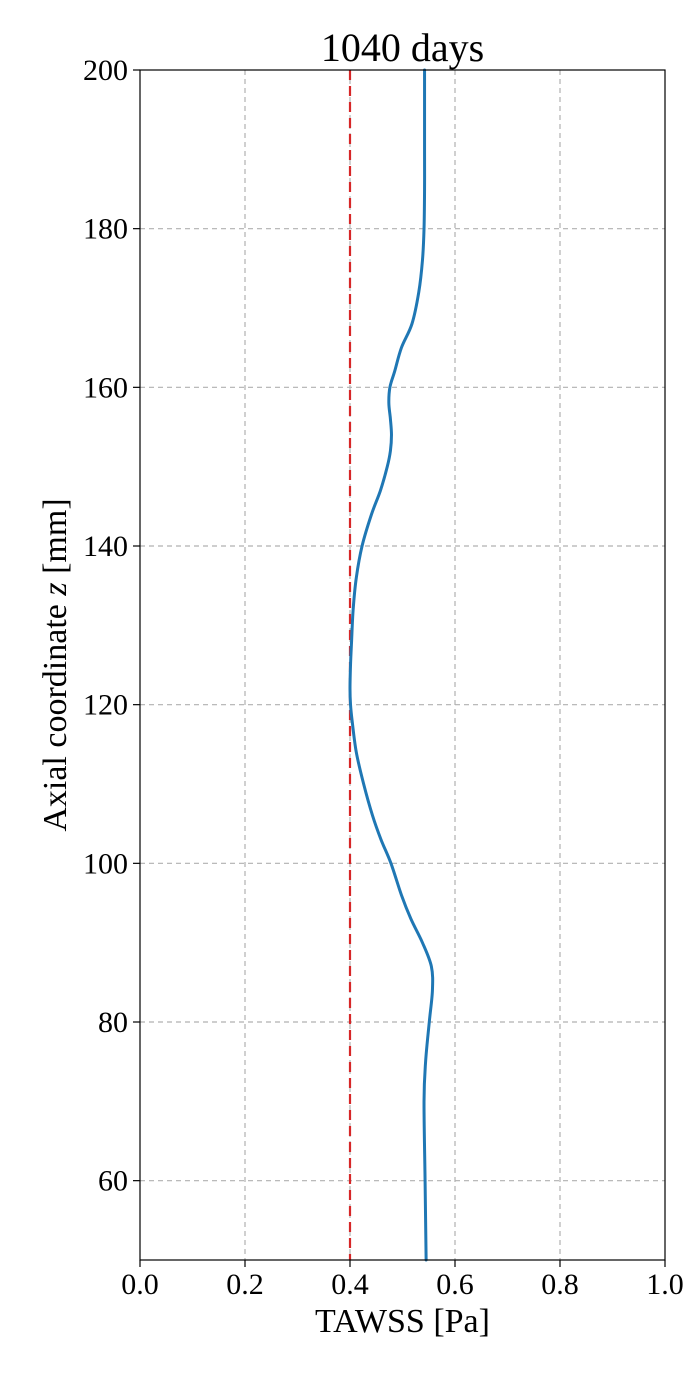  What do you see at coordinates (105, 863) in the screenshot?
I see `y-tick-label: 100` at bounding box center [105, 863].